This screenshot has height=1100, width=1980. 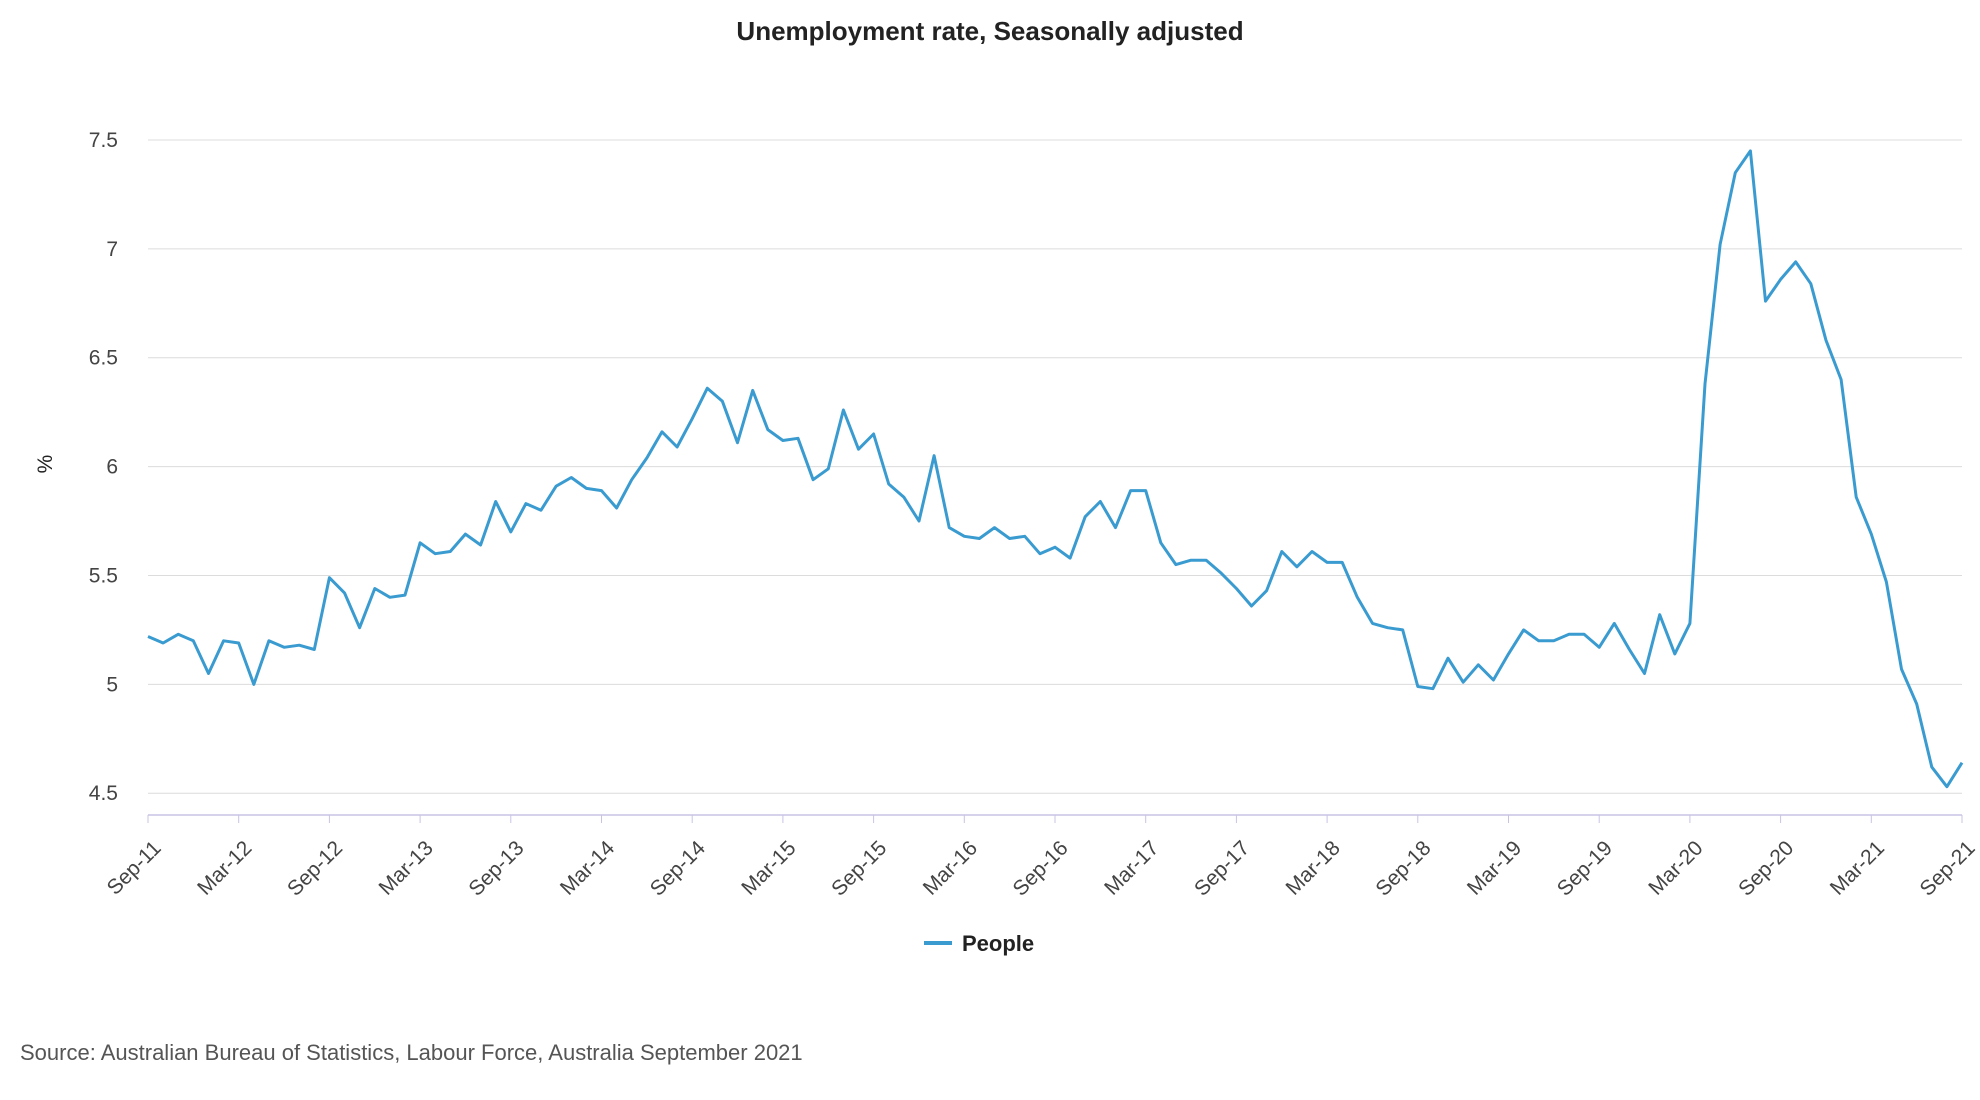 What do you see at coordinates (315, 868) in the screenshot?
I see `x-tick-label: Sep-12` at bounding box center [315, 868].